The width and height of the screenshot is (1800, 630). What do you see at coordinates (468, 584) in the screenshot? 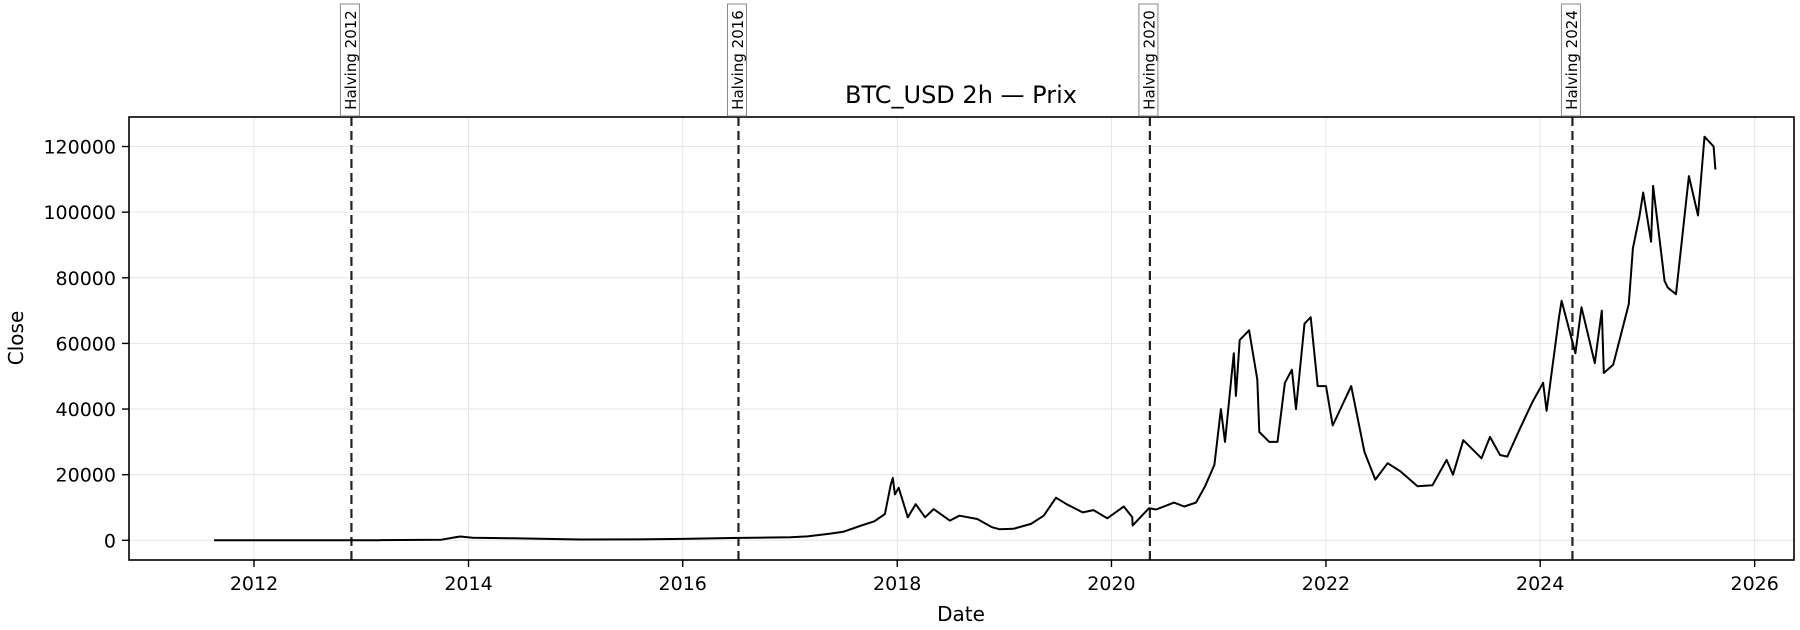
I see `x-tick-label: 2014` at bounding box center [468, 584].